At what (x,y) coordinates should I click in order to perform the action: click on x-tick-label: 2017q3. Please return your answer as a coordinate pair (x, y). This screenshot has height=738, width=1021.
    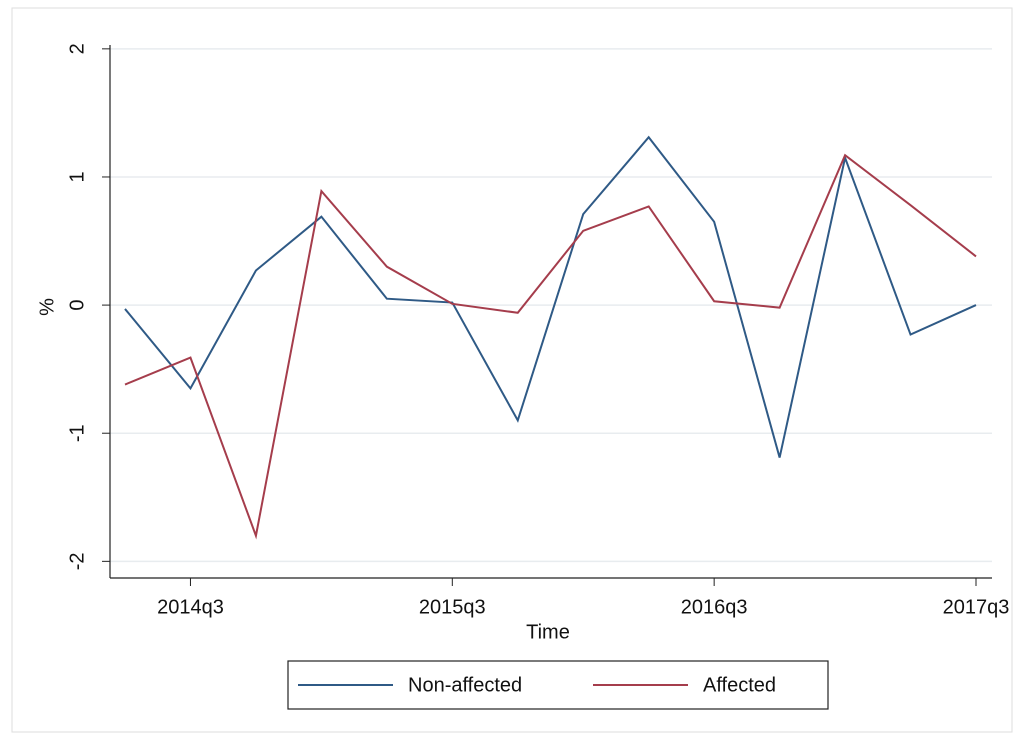
    Looking at the image, I should click on (976, 607).